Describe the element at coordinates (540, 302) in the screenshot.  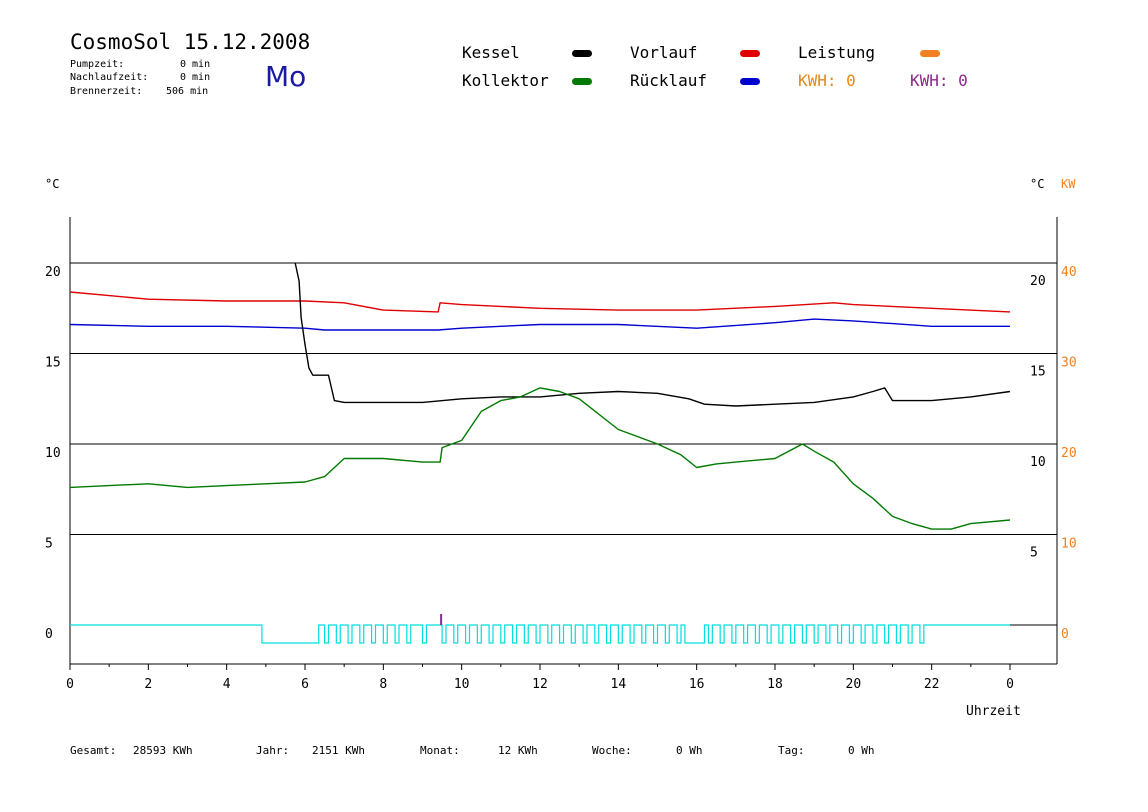
I see `series-vorlauf` at that location.